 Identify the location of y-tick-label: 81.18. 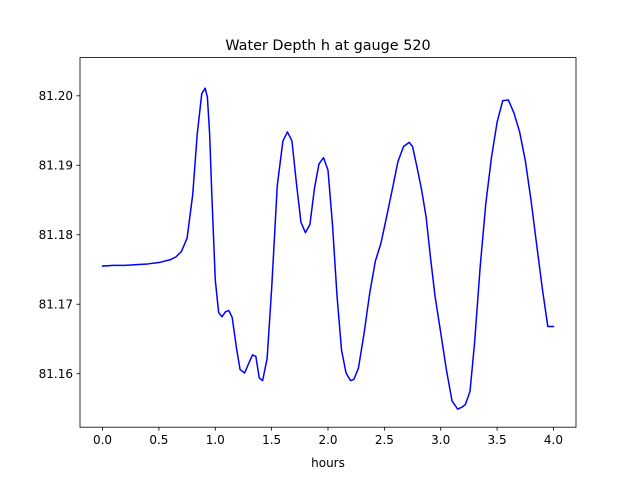
(56, 235).